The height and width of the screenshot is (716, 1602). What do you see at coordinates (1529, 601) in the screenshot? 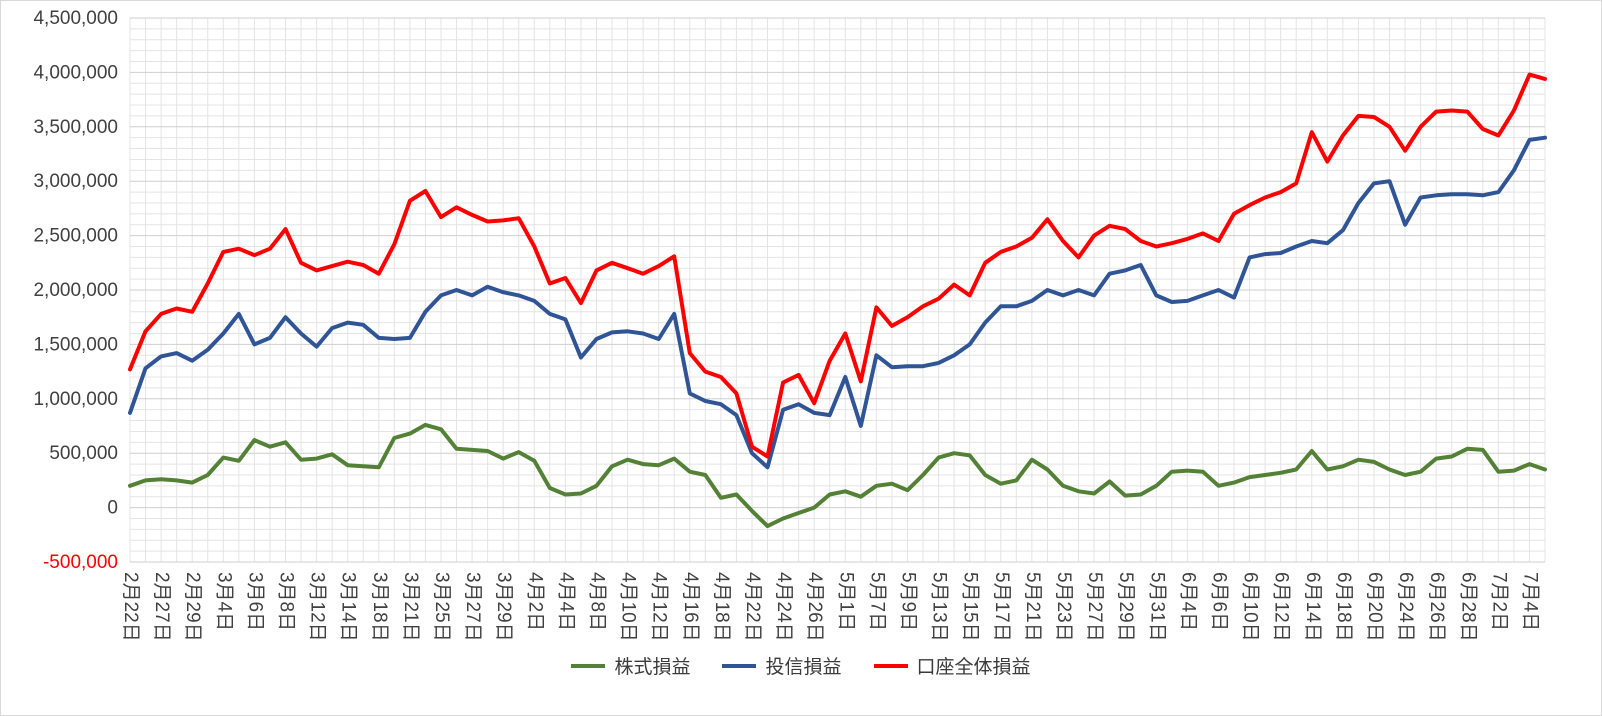
I see `svg-text: 7月4日` at bounding box center [1529, 601].